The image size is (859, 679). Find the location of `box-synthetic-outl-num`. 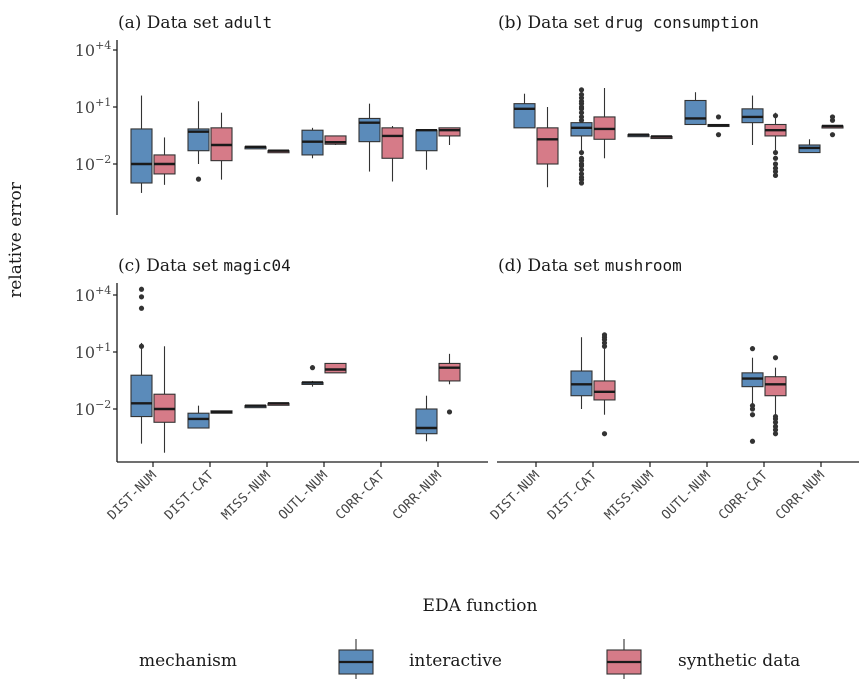

box-synthetic-outl-num is located at coordinates (335, 368).